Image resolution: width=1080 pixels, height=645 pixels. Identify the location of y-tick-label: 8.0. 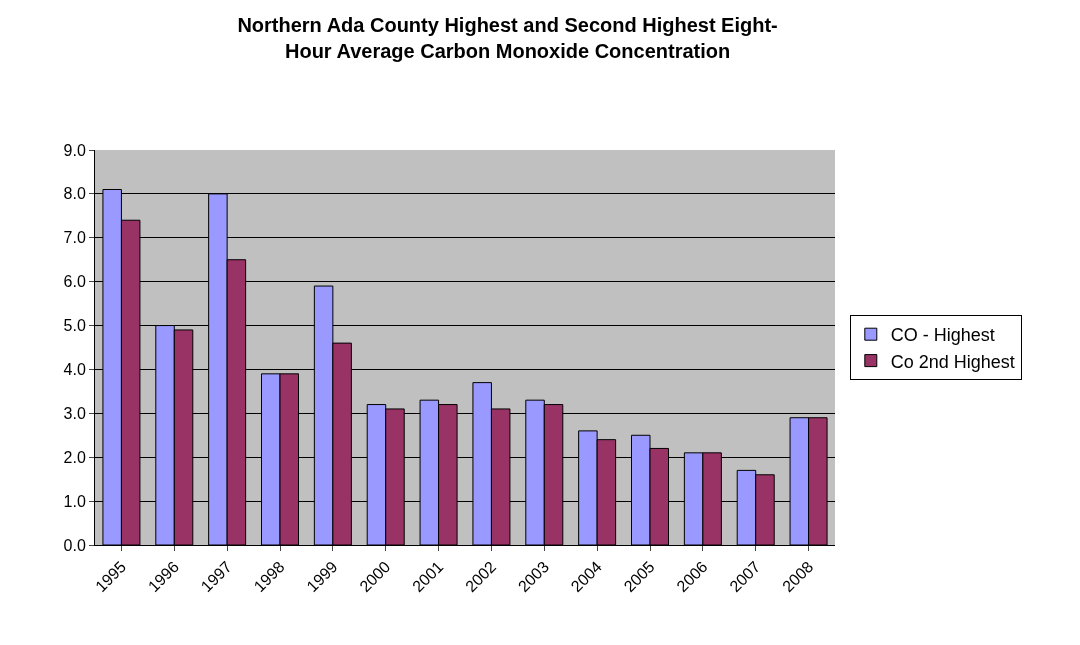
(74, 194).